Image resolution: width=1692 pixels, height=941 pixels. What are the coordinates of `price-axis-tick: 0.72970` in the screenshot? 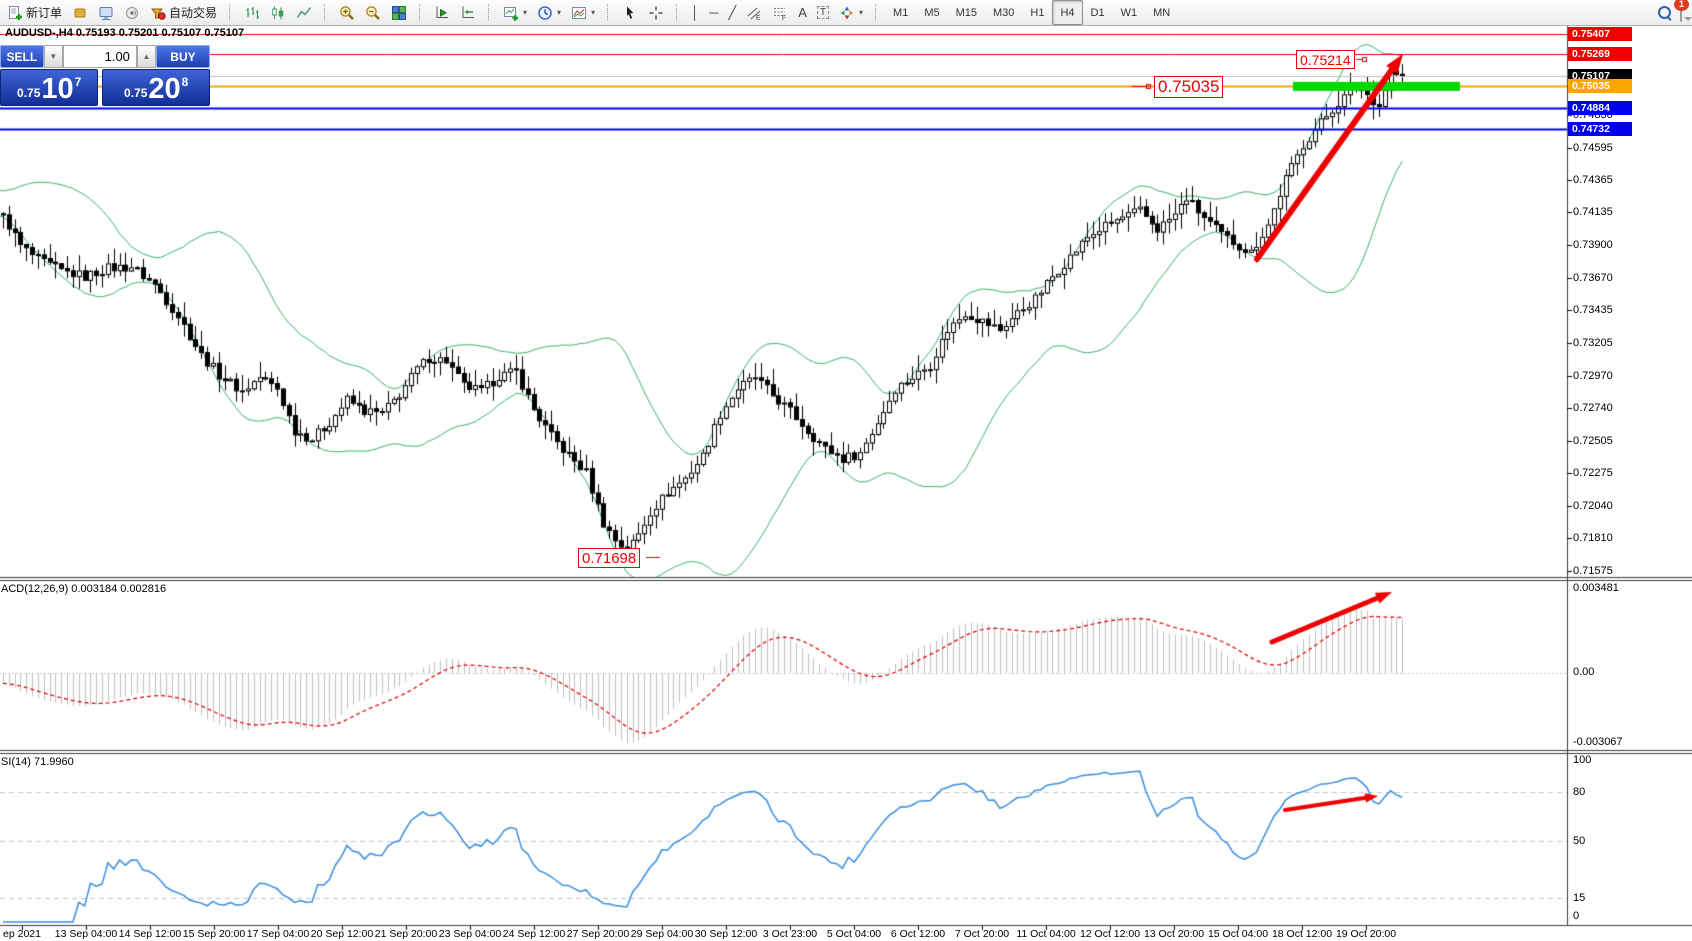 It's located at (1593, 375).